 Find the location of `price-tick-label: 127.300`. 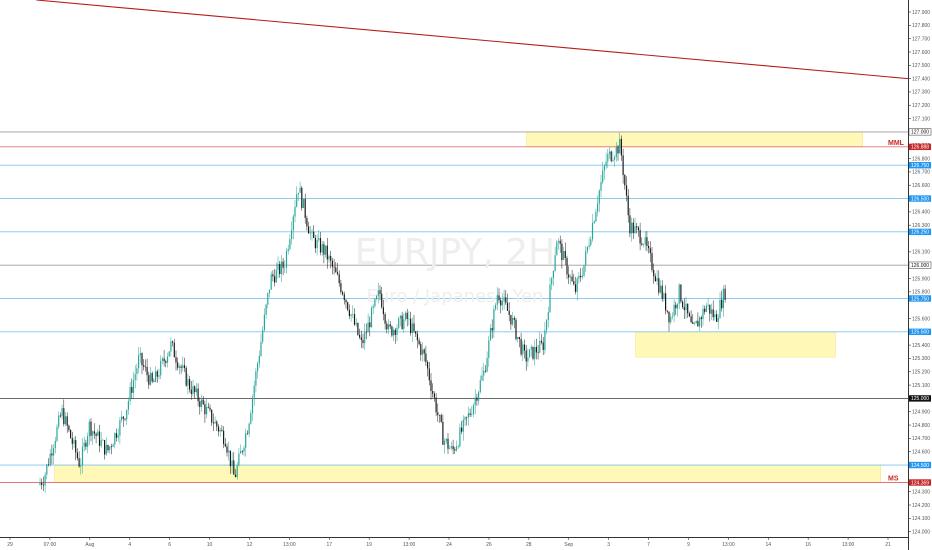

price-tick-label: 127.300 is located at coordinates (921, 93).